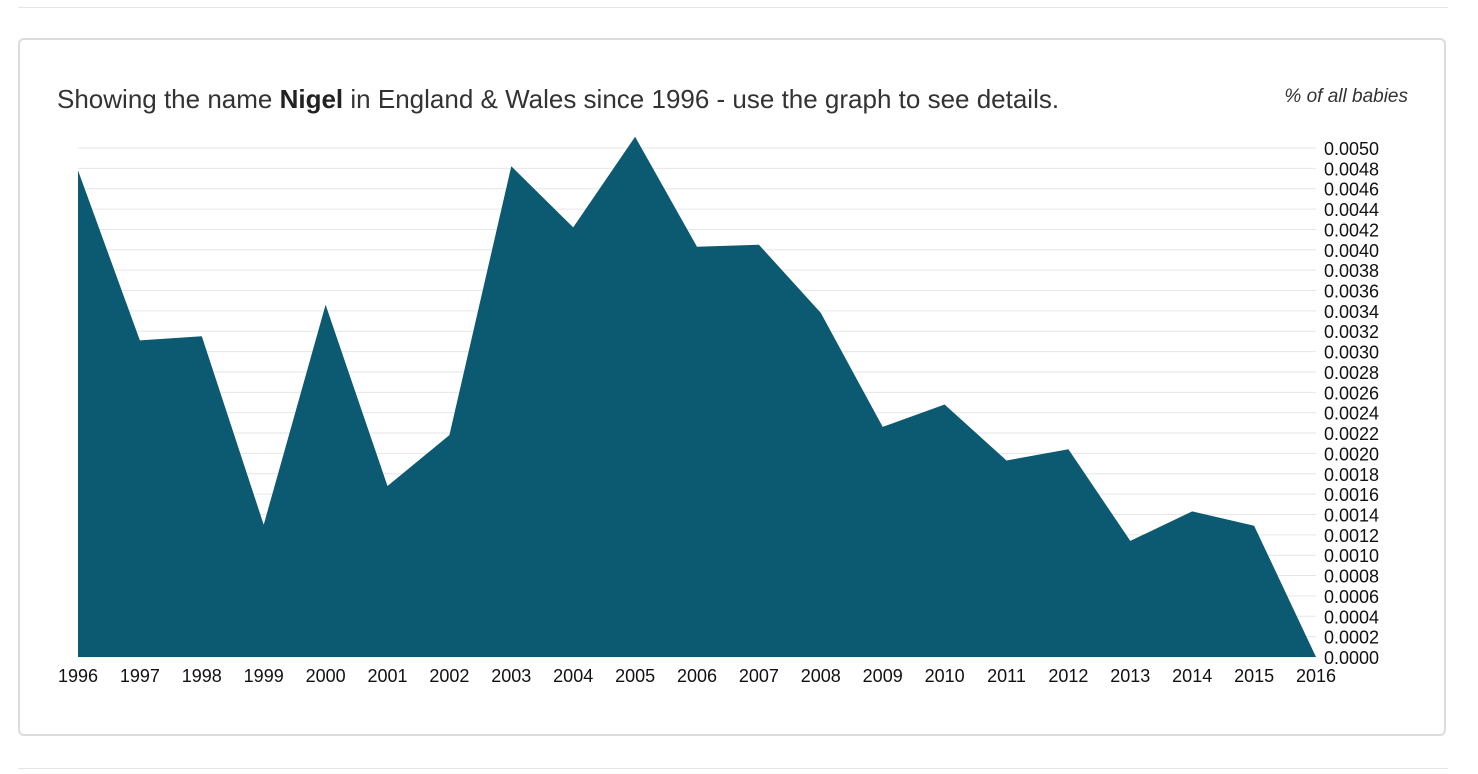 Image resolution: width=1478 pixels, height=774 pixels. I want to click on y-tick-label: 0.0014, so click(1351, 515).